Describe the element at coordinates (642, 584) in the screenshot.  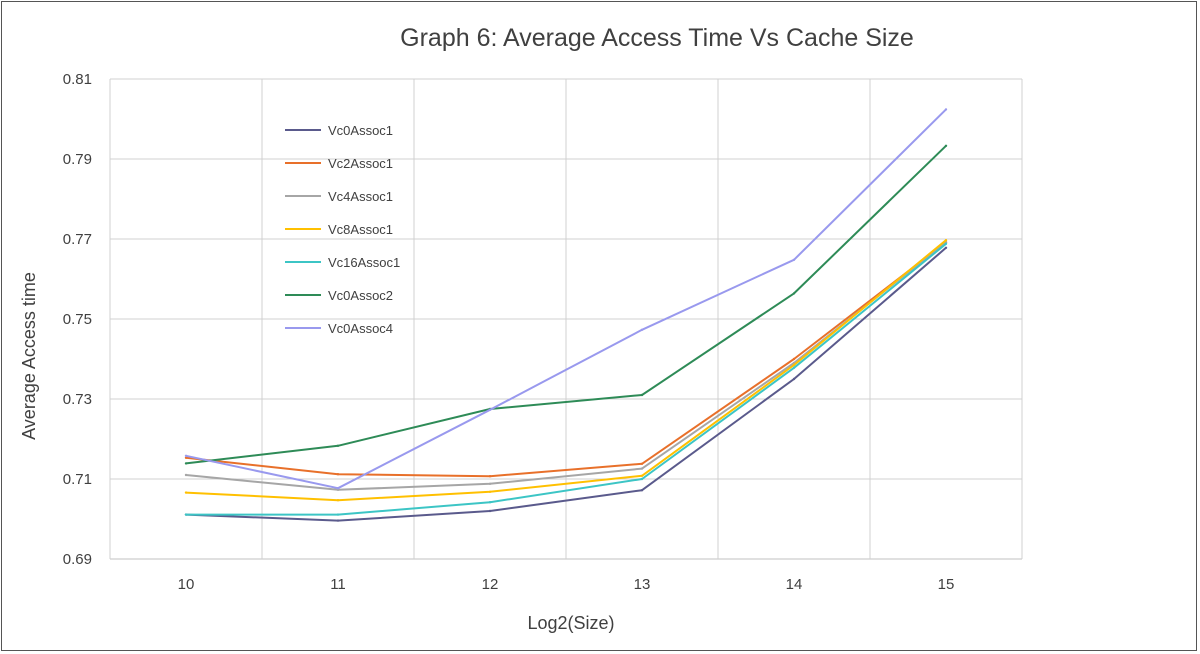
I see `x-tick-label: 13` at that location.